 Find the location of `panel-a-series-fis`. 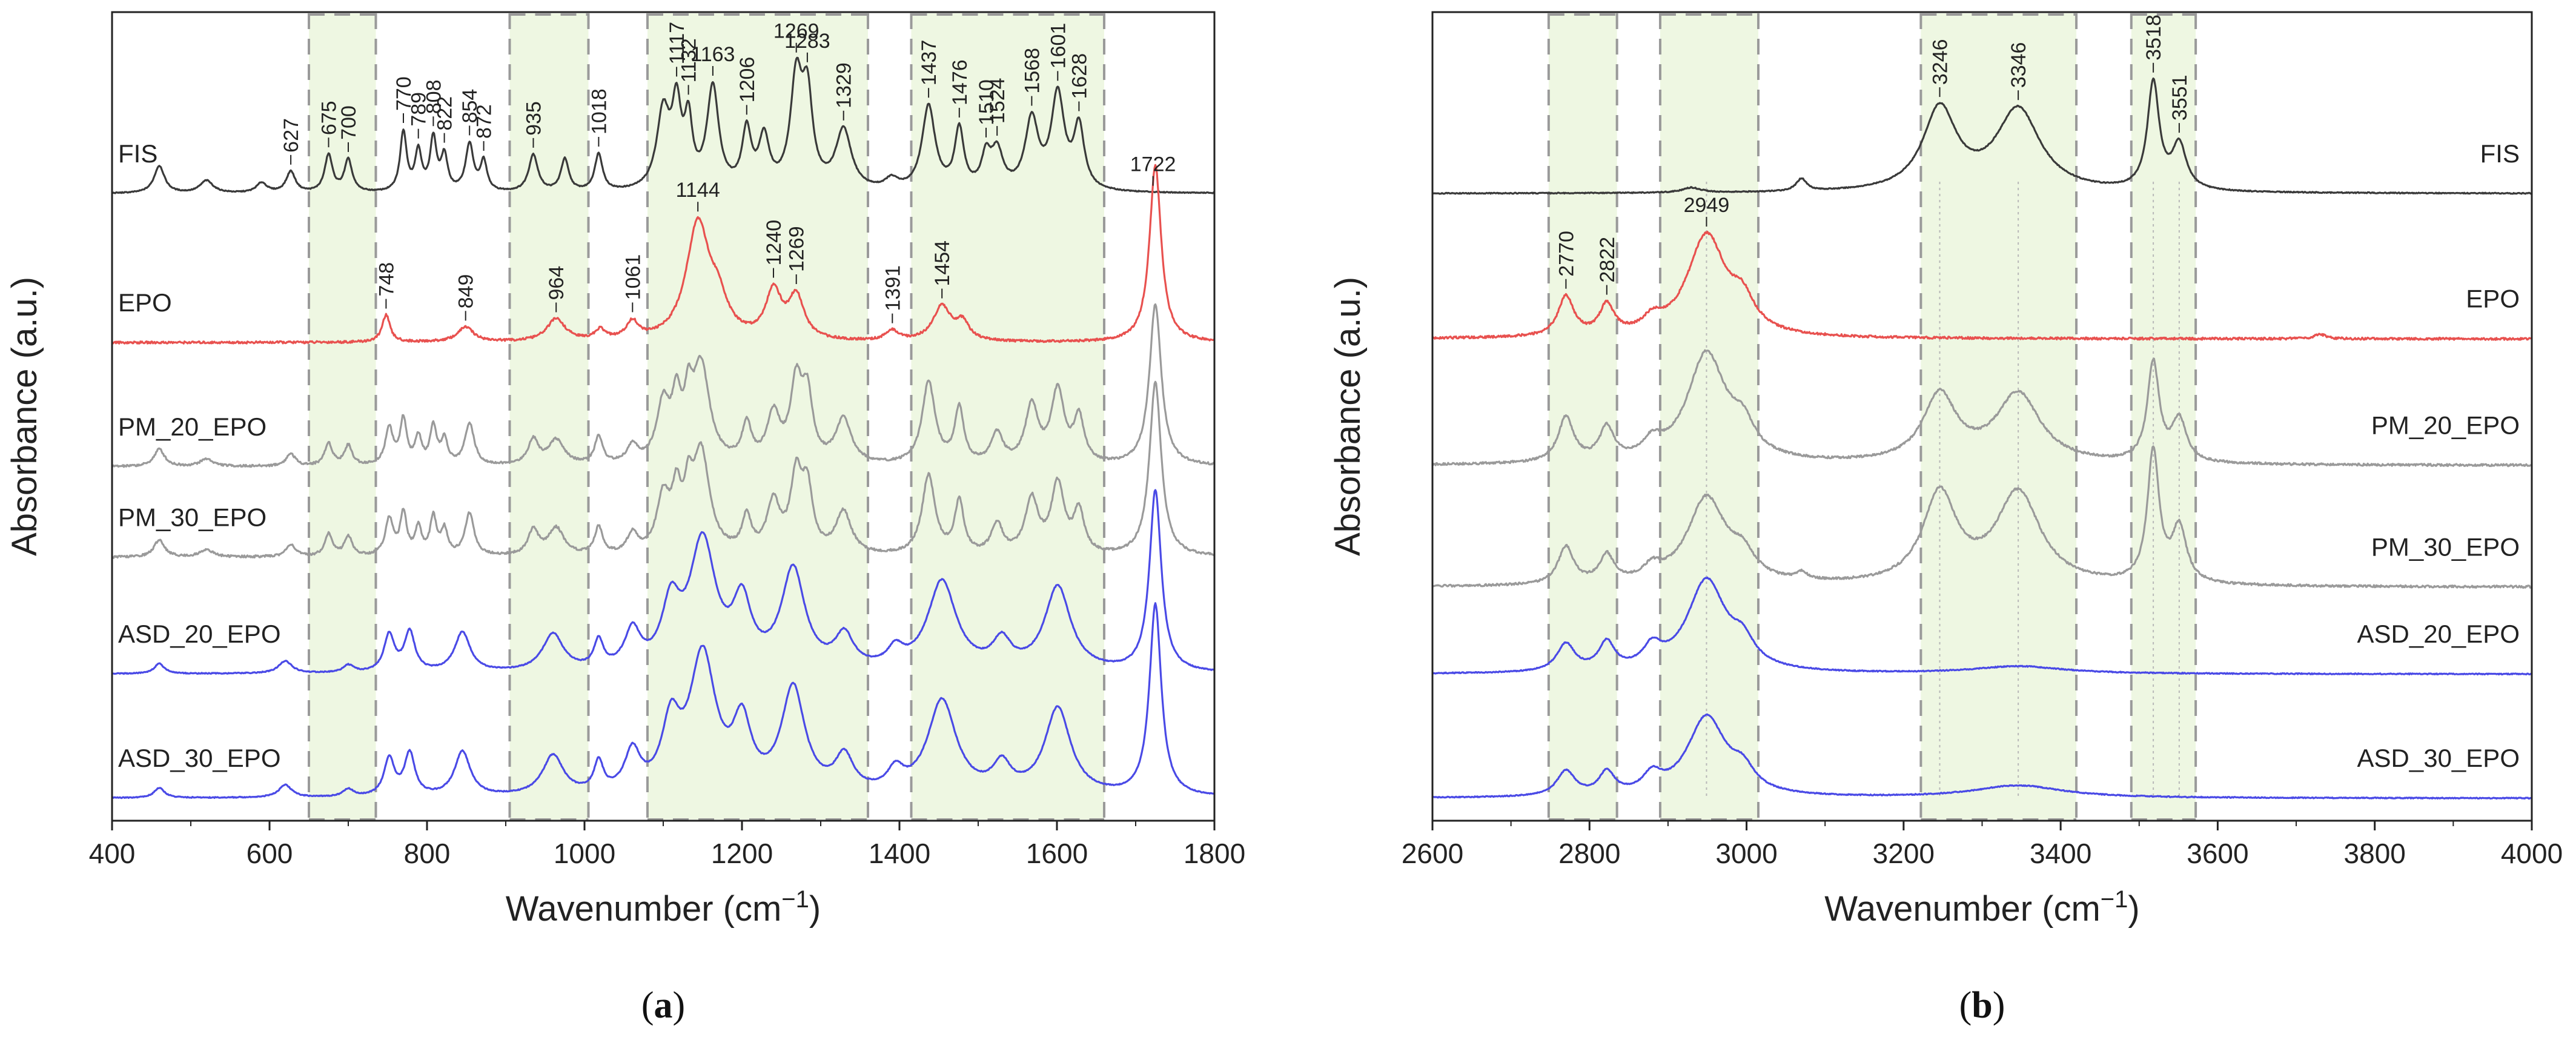

panel-a-series-fis is located at coordinates (663, 125).